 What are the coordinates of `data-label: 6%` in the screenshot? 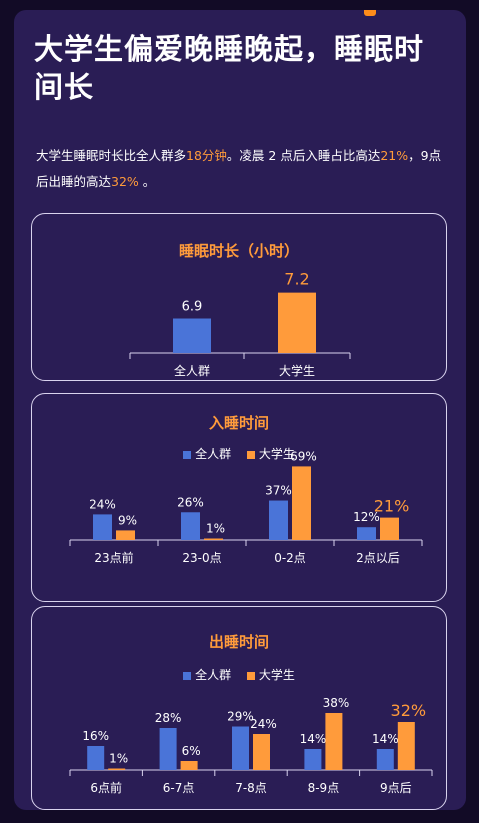 It's located at (191, 751).